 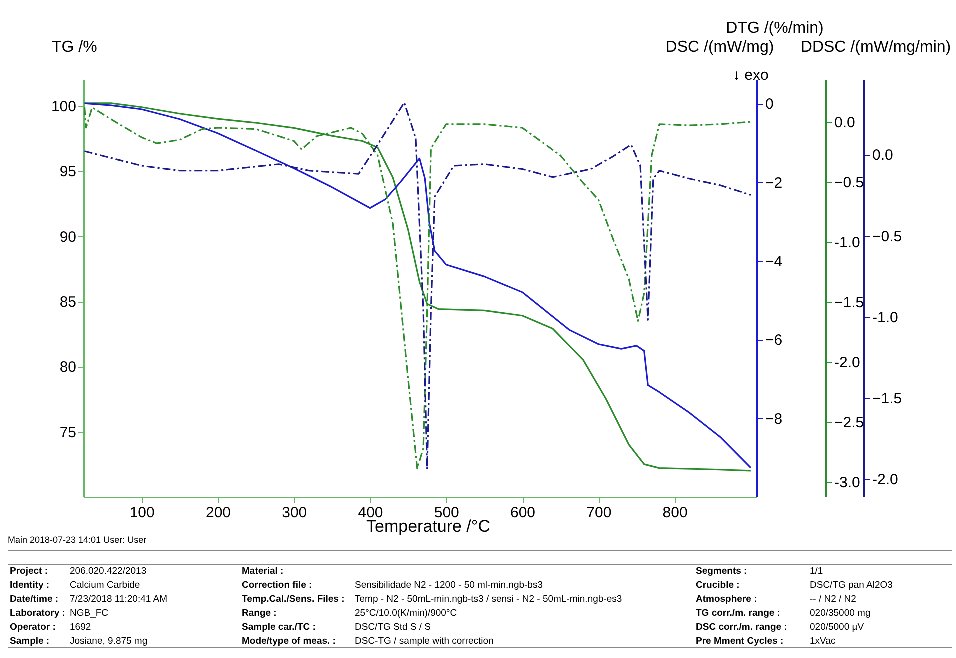 What do you see at coordinates (845, 123) in the screenshot?
I see `y3-tick-label: 0.0` at bounding box center [845, 123].